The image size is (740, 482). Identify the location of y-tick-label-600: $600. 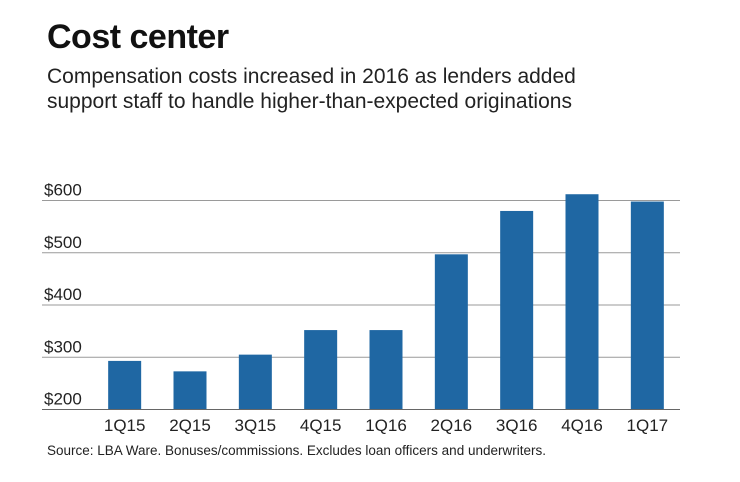
(63, 190).